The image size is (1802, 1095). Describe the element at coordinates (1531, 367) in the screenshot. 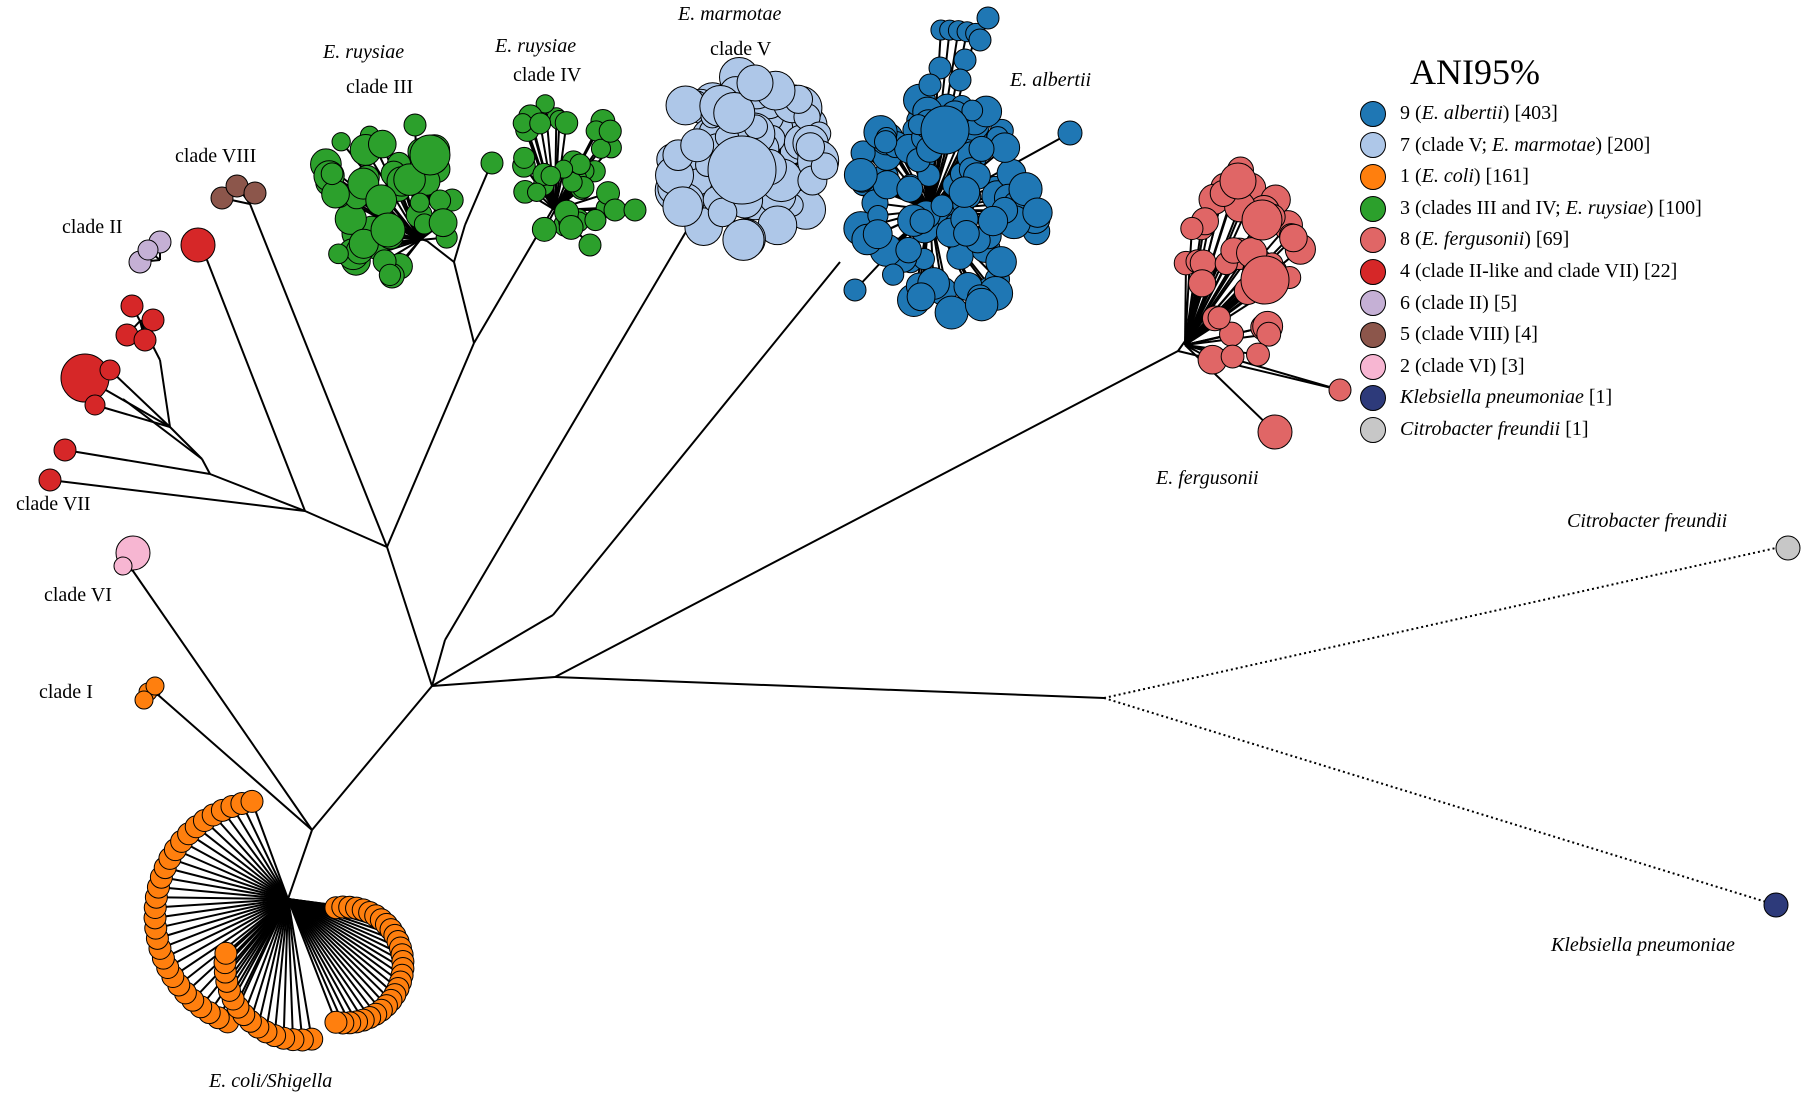

I see `legend-item-clade_VI: 2 (clade VI) [3]` at that location.